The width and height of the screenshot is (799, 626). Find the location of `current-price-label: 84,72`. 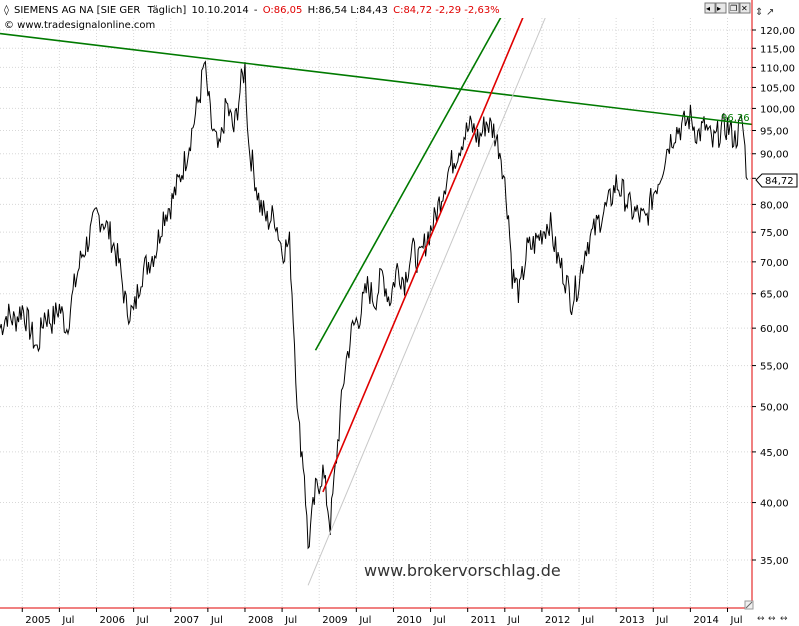

current-price-label: 84,72 is located at coordinates (779, 181).